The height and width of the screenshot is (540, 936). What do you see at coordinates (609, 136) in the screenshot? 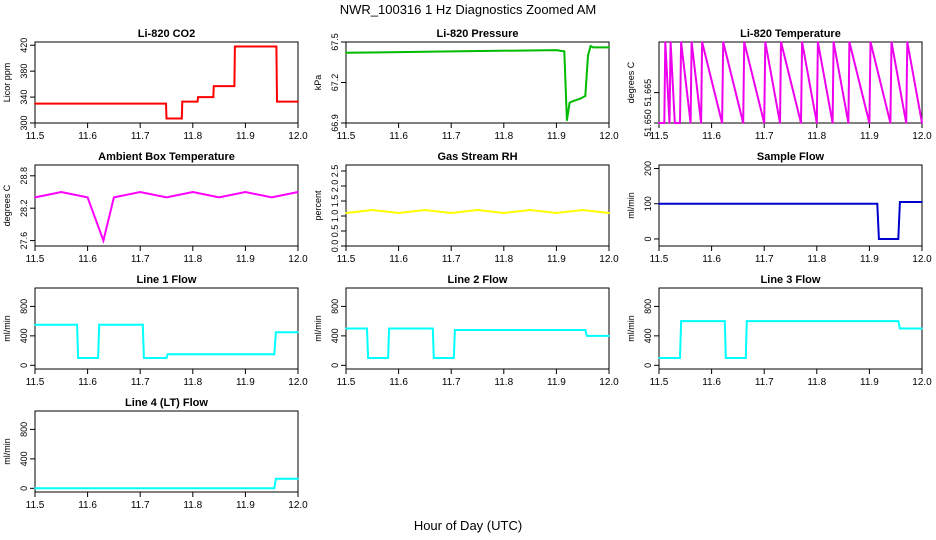
I see `x-tick-label: 12.0` at bounding box center [609, 136].